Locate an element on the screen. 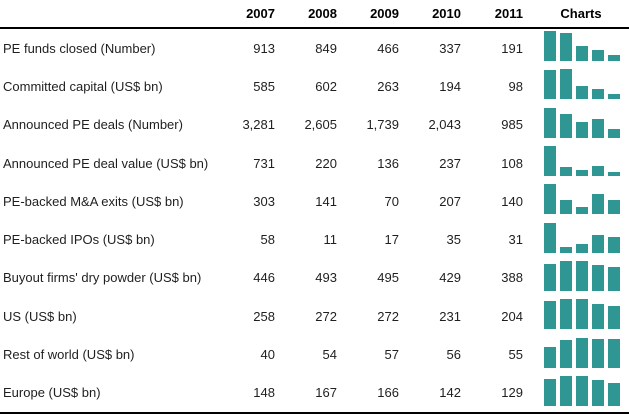 Image resolution: width=629 pixels, height=414 pixels. value-cell: 167 is located at coordinates (326, 393).